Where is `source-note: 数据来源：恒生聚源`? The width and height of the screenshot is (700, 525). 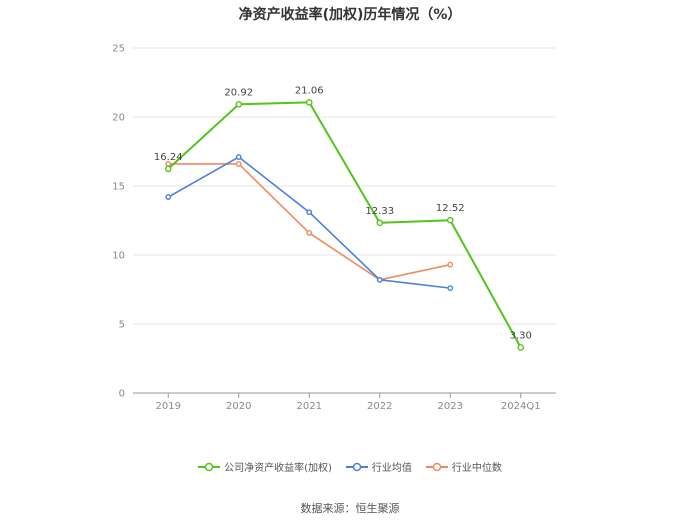
source-note: 数据来源：恒生聚源 is located at coordinates (350, 508).